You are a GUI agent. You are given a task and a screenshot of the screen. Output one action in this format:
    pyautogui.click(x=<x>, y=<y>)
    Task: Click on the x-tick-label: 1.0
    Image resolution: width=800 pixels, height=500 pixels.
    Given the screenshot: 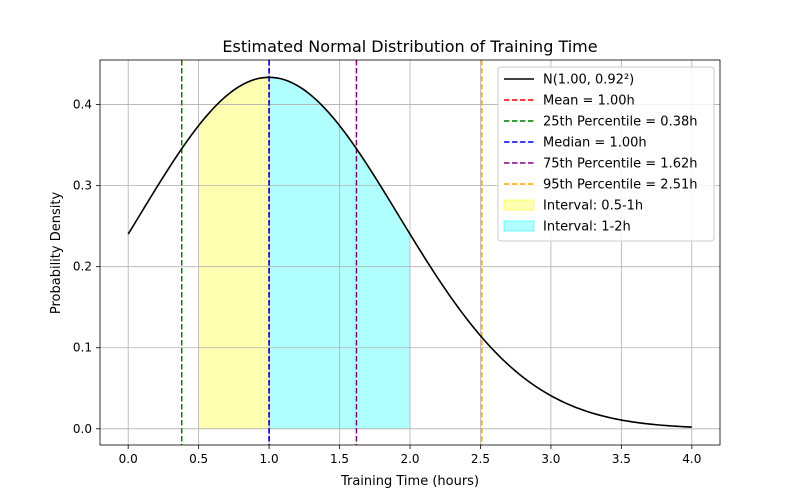 What is the action you would take?
    pyautogui.click(x=269, y=459)
    